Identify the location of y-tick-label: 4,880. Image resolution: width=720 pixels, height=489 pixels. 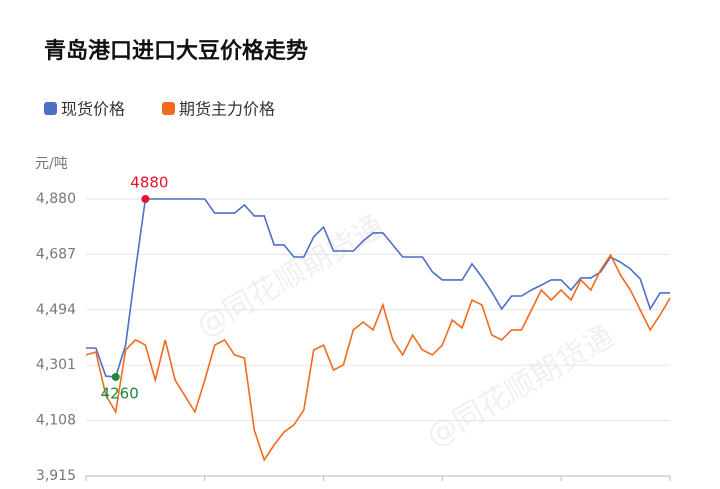
(56, 199).